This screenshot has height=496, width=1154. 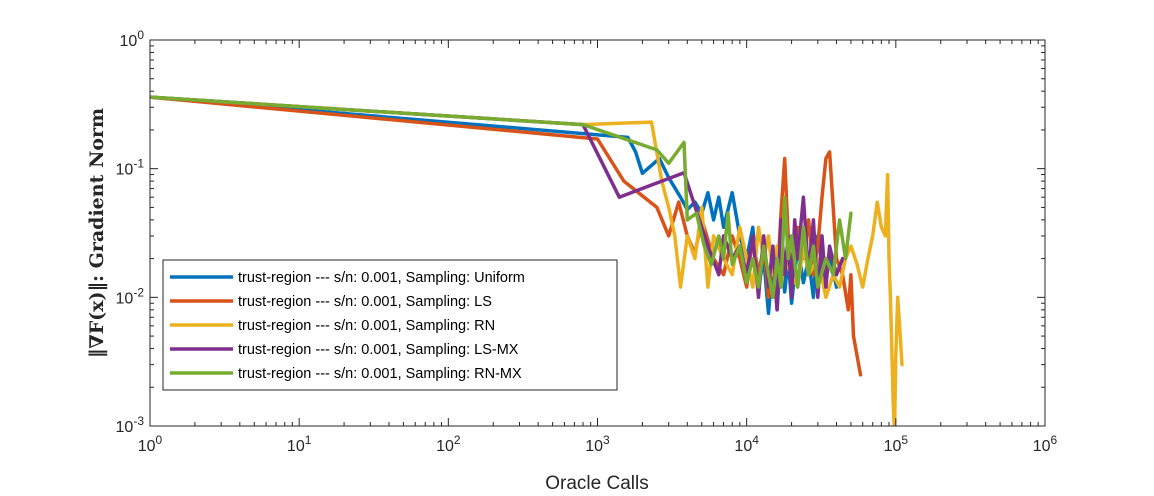 I want to click on x-tick-label: 10⁶, so click(x=1045, y=444).